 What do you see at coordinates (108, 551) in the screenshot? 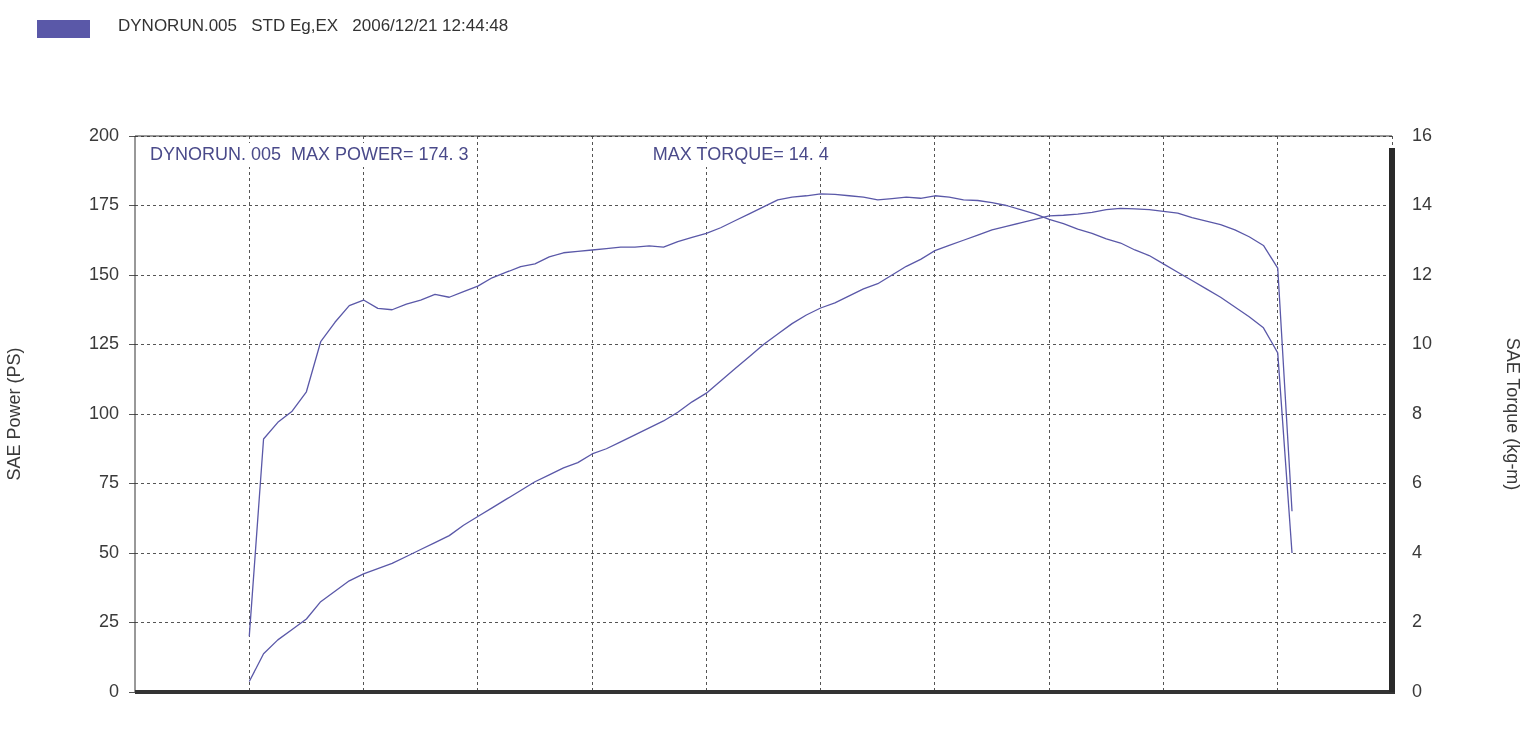
I see `y-tick-label: 50` at bounding box center [108, 551].